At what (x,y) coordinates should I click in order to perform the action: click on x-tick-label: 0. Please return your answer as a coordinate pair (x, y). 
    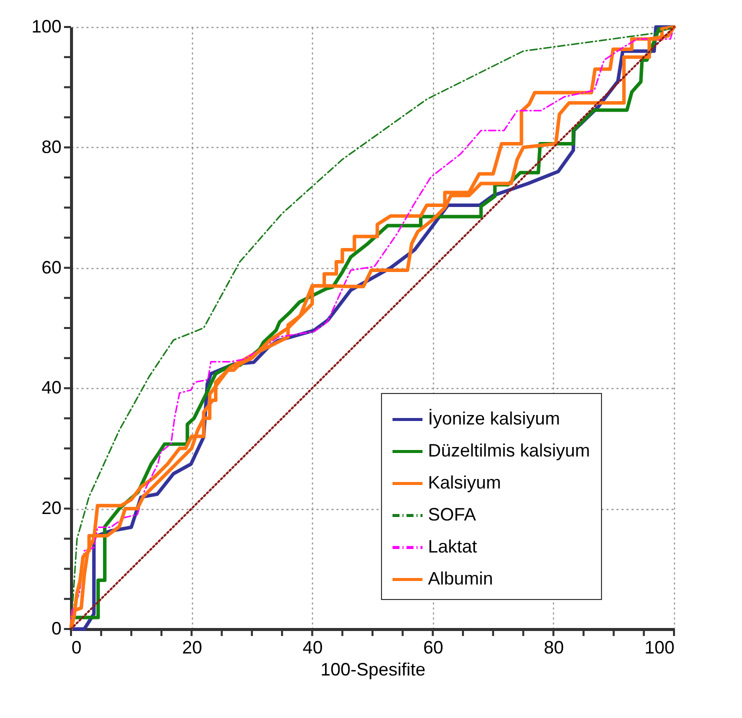
    Looking at the image, I should click on (77, 648).